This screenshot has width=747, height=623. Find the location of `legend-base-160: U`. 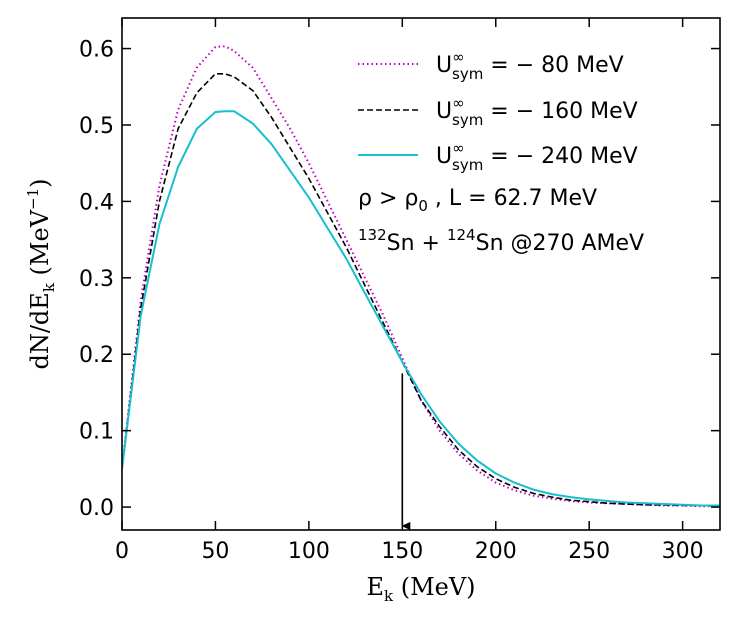

legend-base-160: U is located at coordinates (444, 111).